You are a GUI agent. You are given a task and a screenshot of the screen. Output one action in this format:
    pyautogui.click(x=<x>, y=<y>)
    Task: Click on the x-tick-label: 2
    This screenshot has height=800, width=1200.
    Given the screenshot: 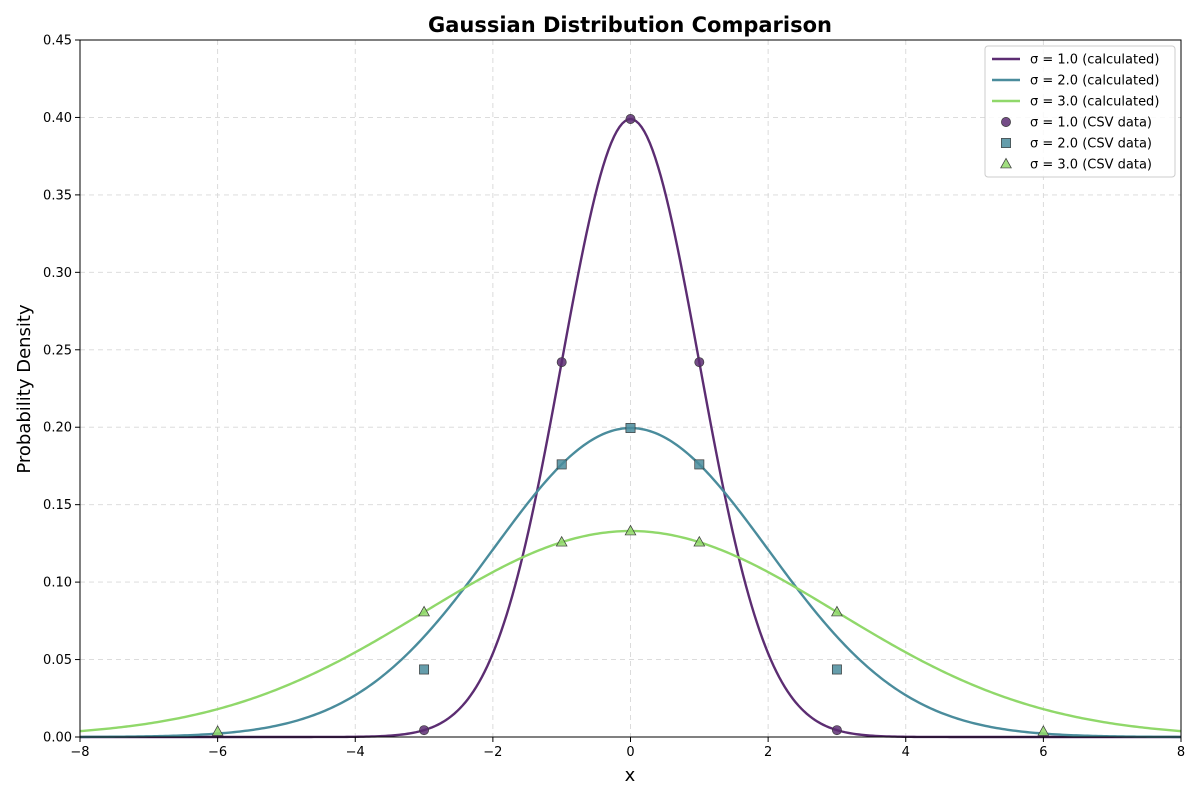 What is the action you would take?
    pyautogui.click(x=768, y=752)
    